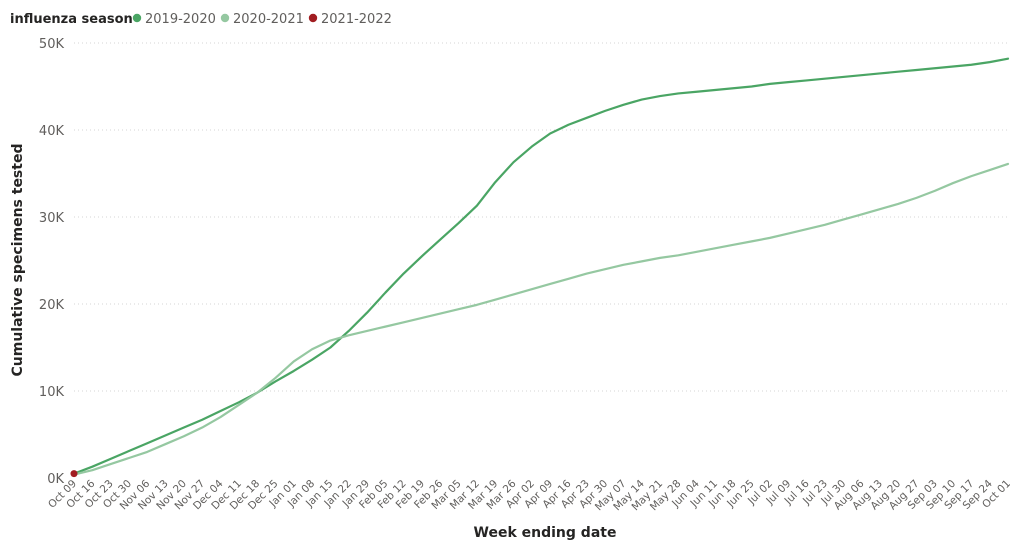 Image resolution: width=1010 pixels, height=542 pixels. What do you see at coordinates (225, 18) in the screenshot?
I see `legend-marker-2020-2021` at bounding box center [225, 18].